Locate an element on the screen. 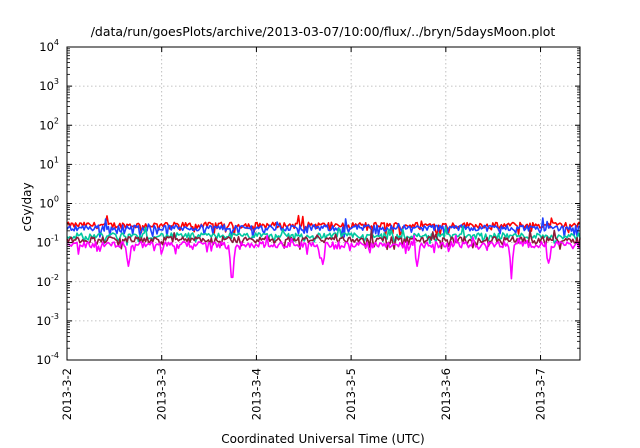  y-tick-label: 10⁻¹ is located at coordinates (47, 242).